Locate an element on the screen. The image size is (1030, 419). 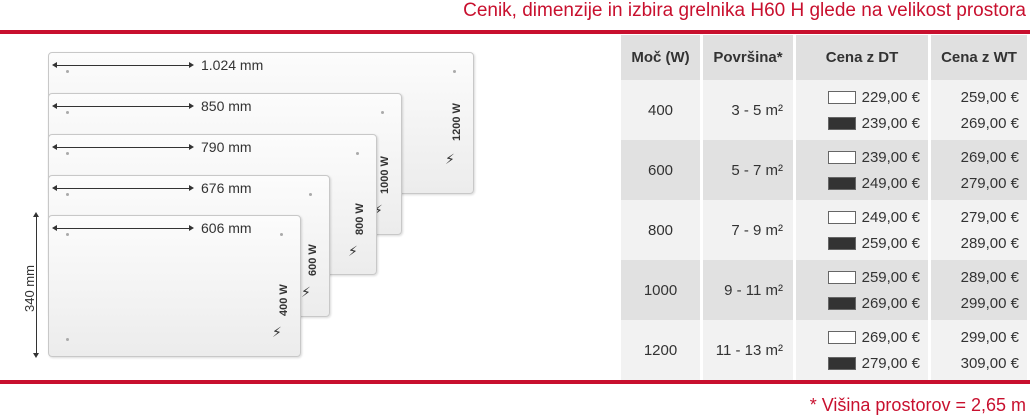
price-black: 289,00 € is located at coordinates (989, 243).